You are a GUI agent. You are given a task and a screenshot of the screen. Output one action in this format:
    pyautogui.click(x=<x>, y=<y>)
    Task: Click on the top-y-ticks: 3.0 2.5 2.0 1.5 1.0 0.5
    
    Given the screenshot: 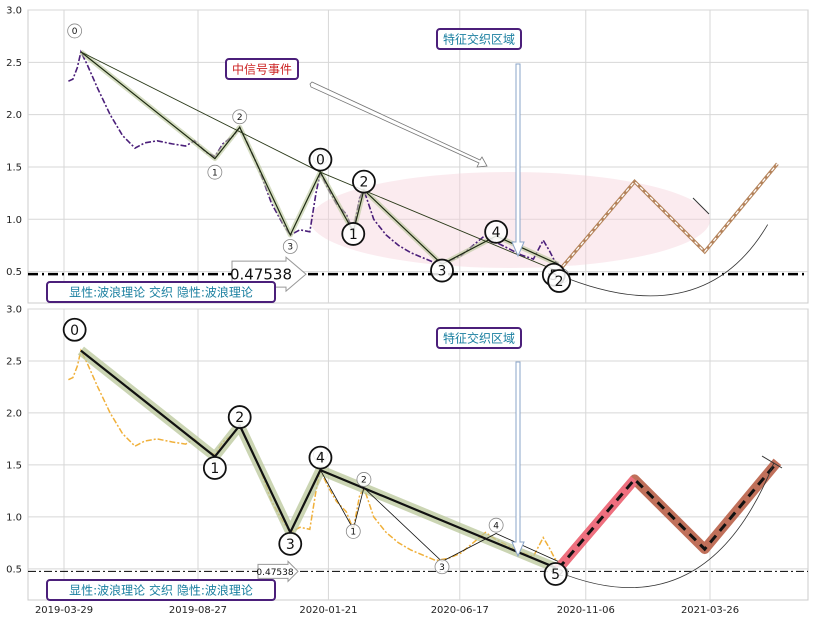 What is the action you would take?
    pyautogui.click(x=14, y=142)
    